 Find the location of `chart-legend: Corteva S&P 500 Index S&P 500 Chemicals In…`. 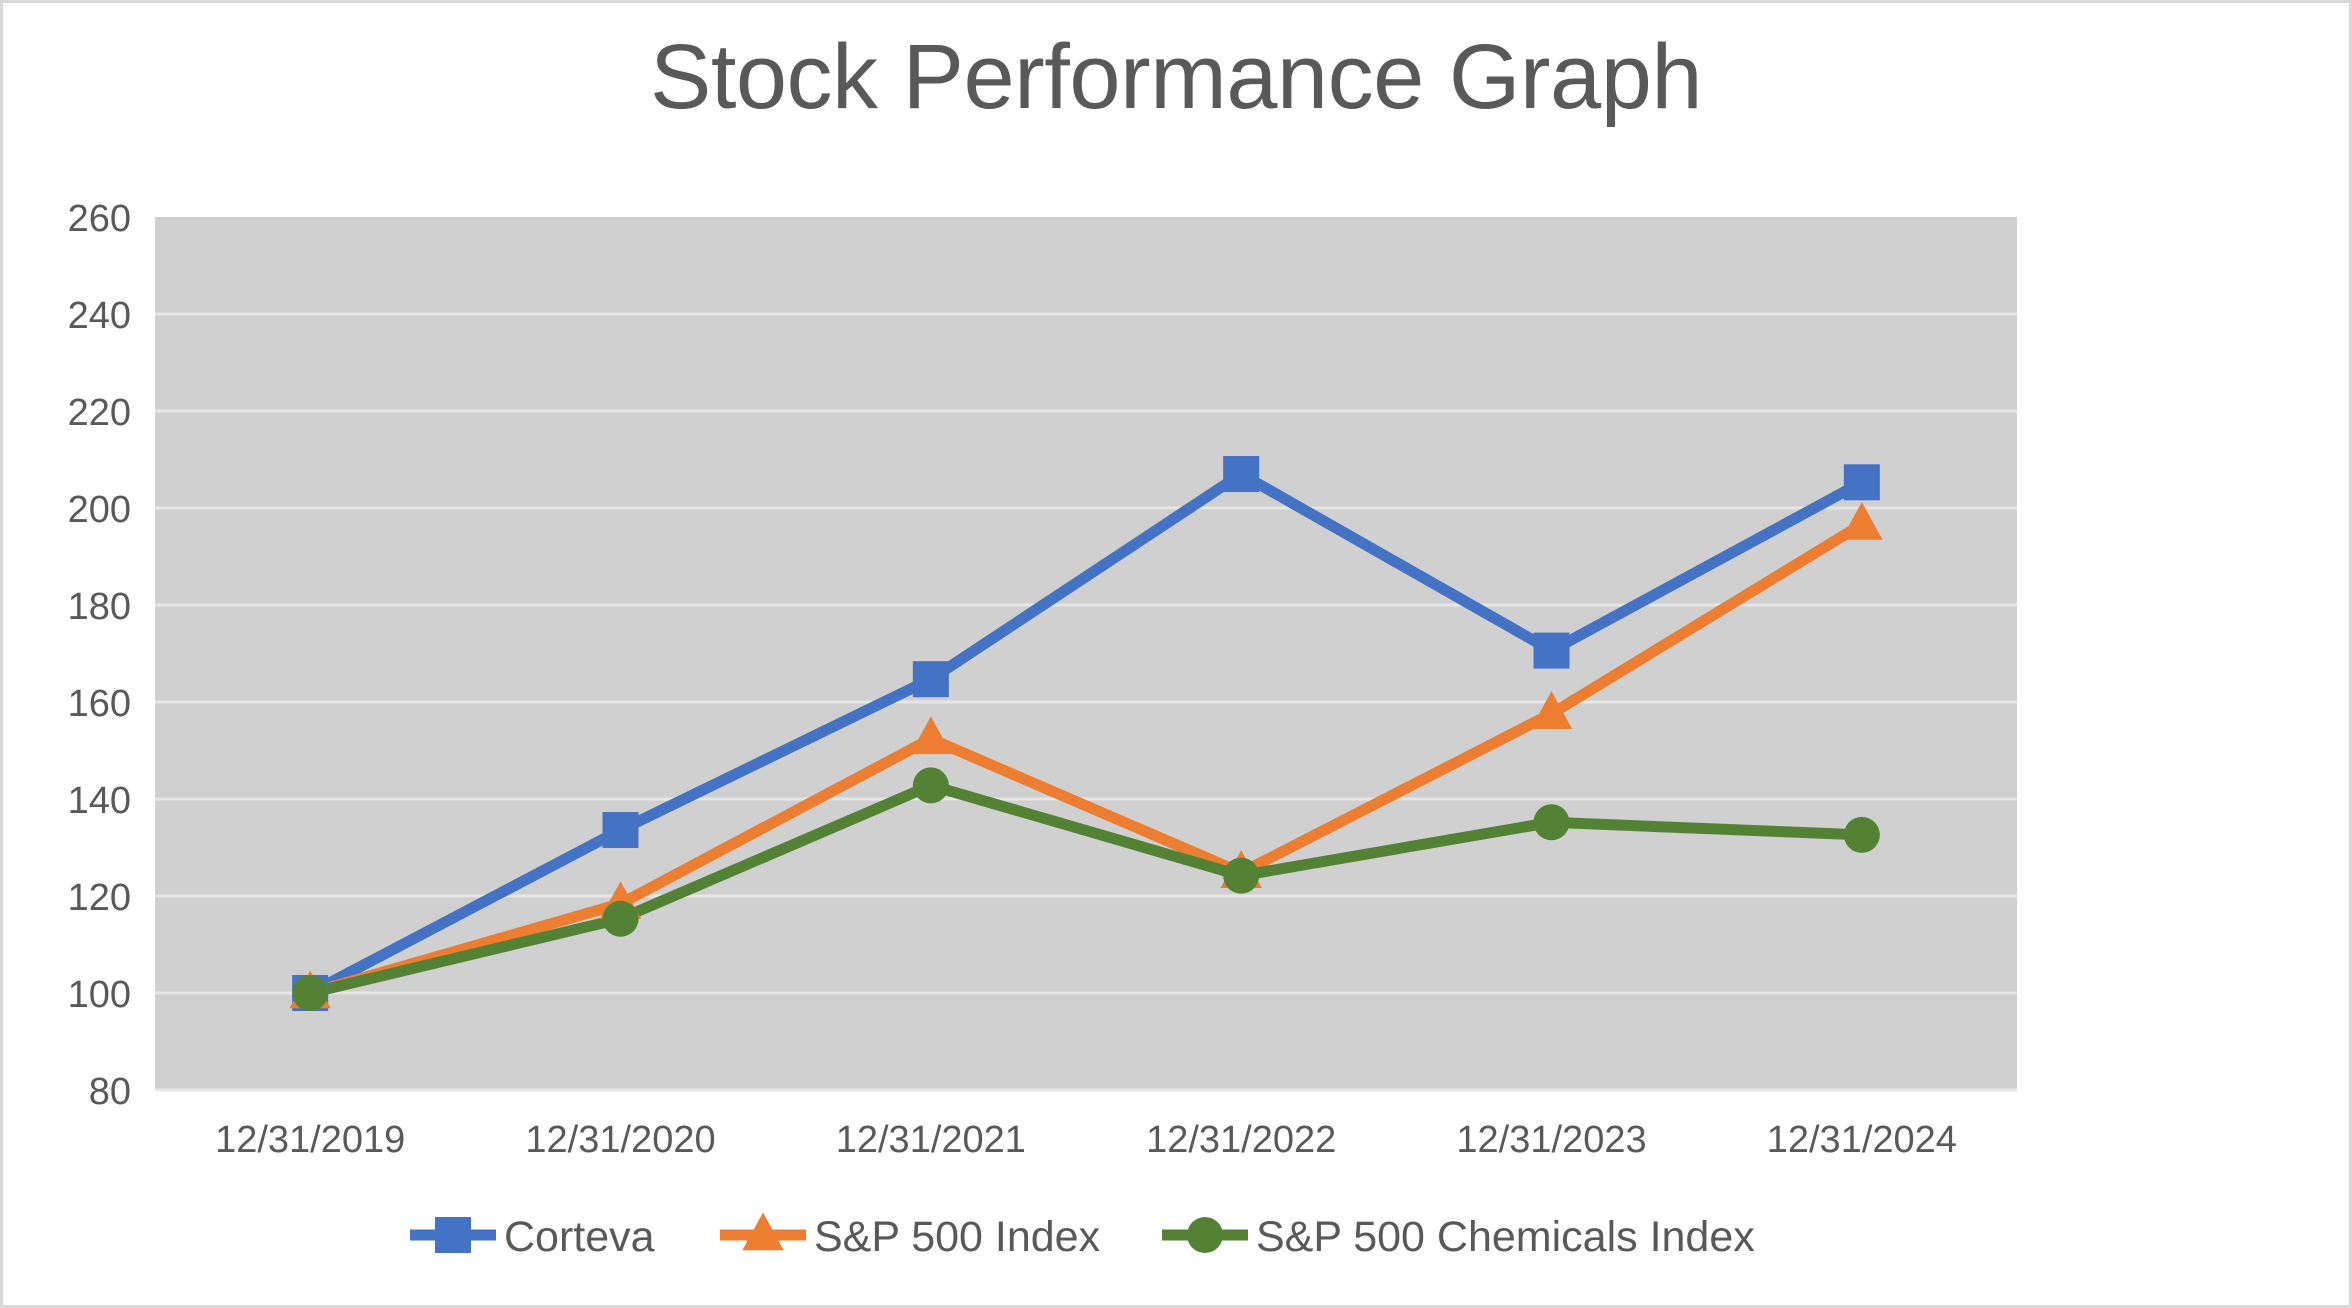

chart-legend: Corteva S&P 500 Index S&P 500 Chemicals In… is located at coordinates (1082, 1237).